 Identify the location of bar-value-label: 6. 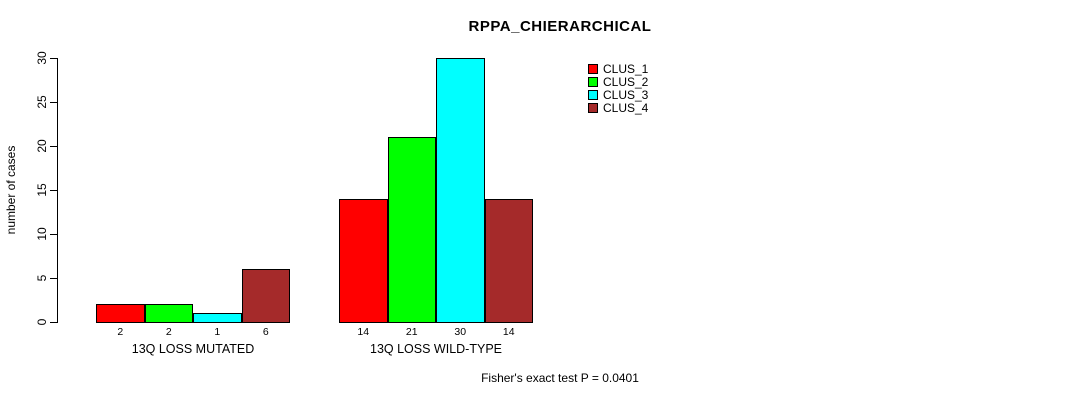
(265, 332).